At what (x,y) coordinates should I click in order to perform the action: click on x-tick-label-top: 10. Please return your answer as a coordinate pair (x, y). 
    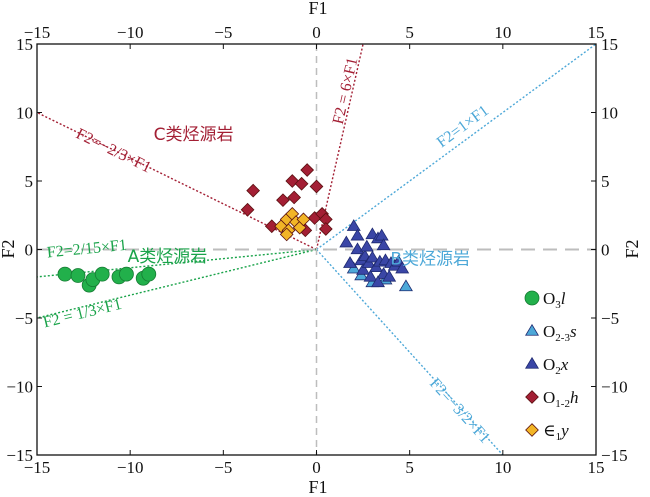
    Looking at the image, I should click on (502, 32).